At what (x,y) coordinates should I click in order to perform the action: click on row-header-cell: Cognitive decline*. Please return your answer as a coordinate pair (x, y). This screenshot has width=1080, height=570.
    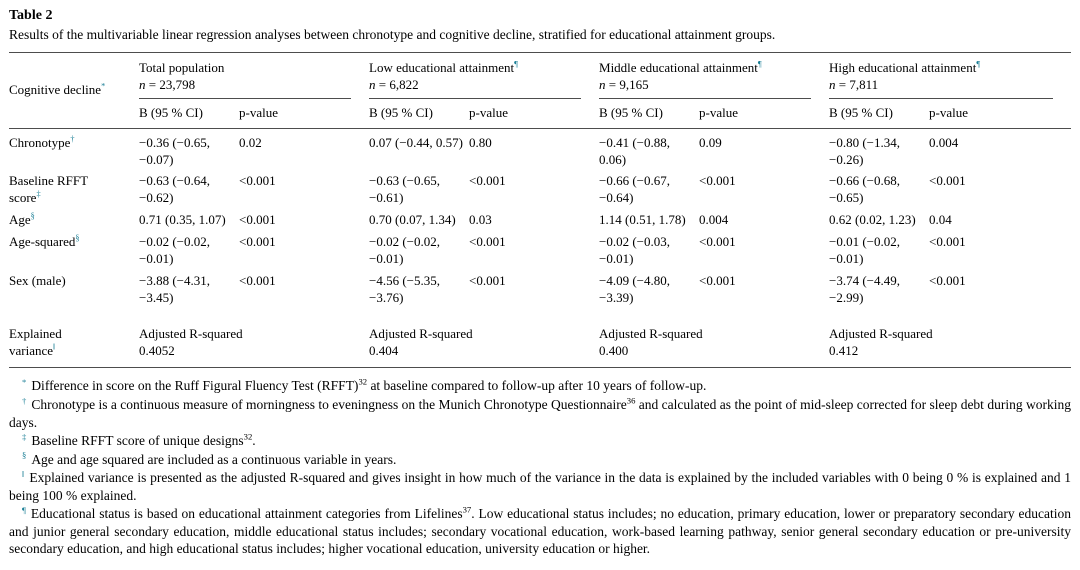
    Looking at the image, I should click on (74, 90).